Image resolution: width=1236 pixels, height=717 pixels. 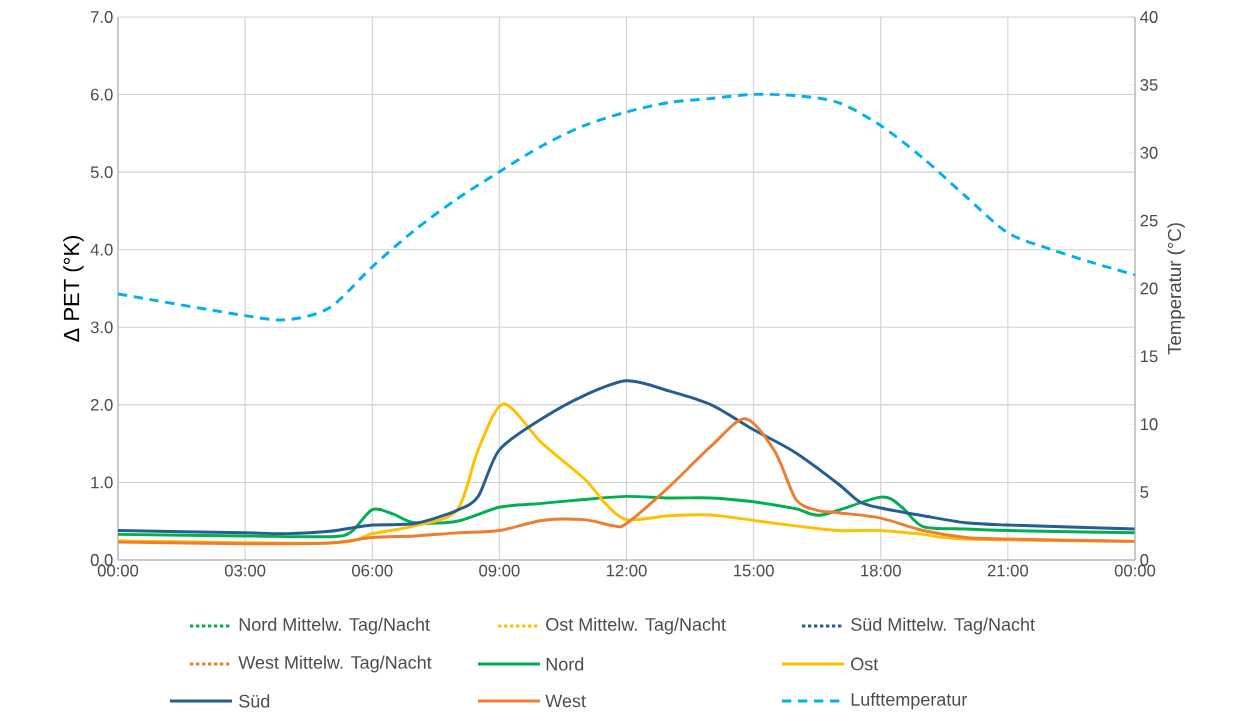 I want to click on legend-label: West, so click(x=565, y=701).